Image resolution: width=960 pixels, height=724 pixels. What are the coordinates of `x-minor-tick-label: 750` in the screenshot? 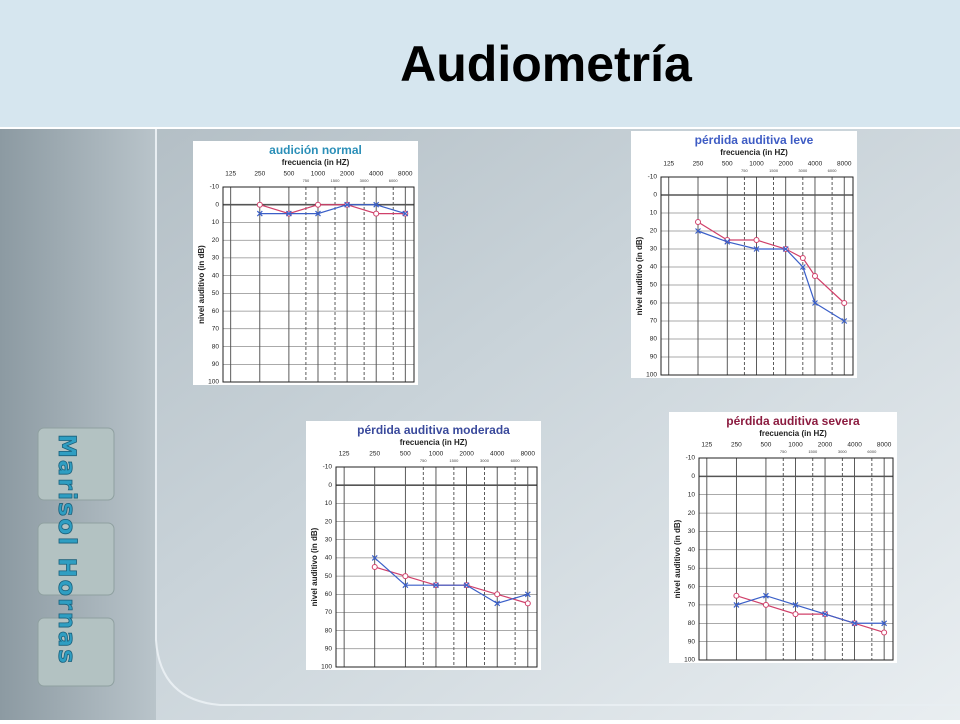 It's located at (744, 170).